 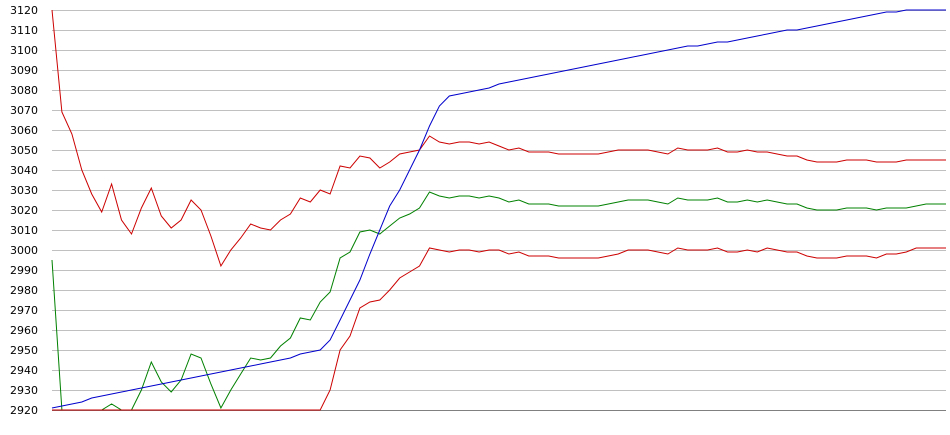 What do you see at coordinates (24, 410) in the screenshot?
I see `y-tick-label: 2920` at bounding box center [24, 410].